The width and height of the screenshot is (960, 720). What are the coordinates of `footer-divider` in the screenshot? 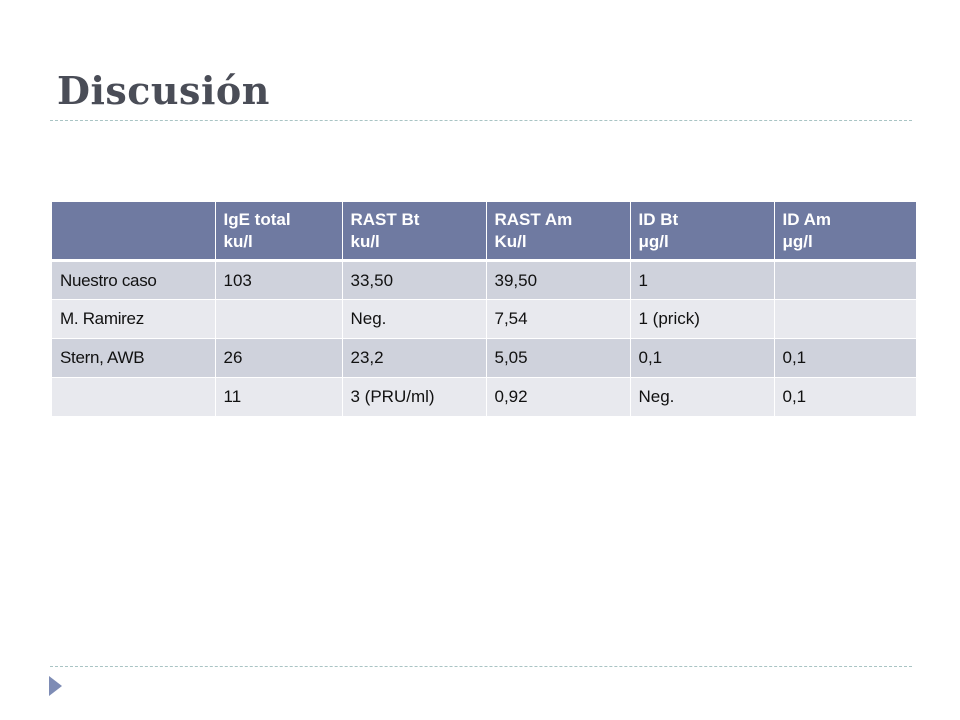 It's located at (481, 666).